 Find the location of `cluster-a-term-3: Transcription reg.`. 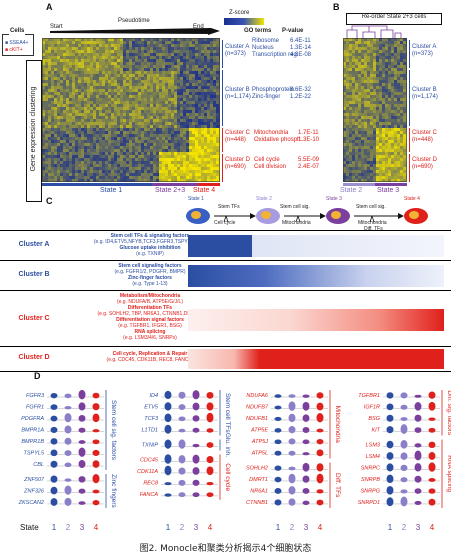

cluster-a-term-3: Transcription reg. is located at coordinates (275, 55).